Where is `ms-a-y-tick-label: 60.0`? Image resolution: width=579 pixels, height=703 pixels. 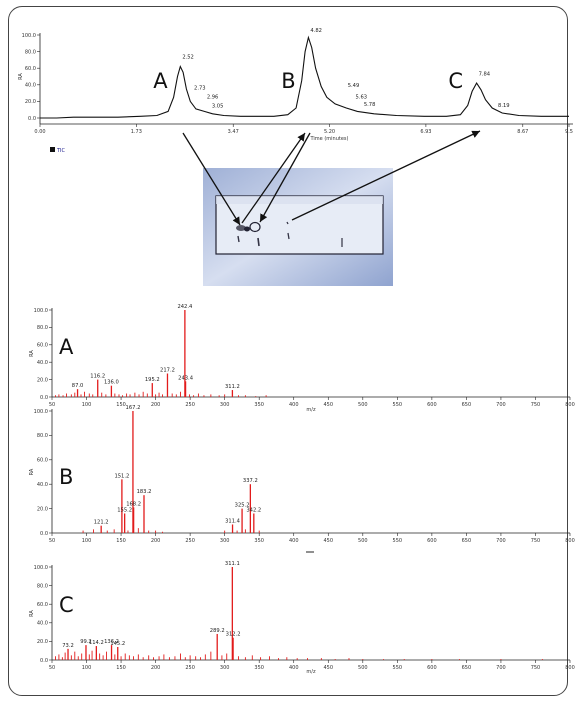 ms-a-y-tick-label: 60.0 is located at coordinates (42, 346).